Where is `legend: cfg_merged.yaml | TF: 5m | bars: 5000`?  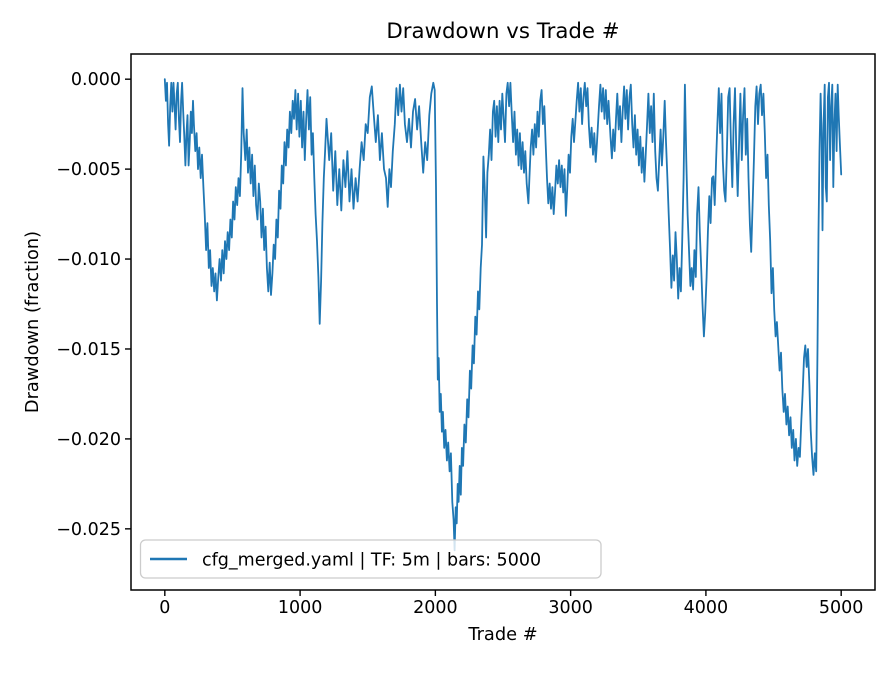 legend: cfg_merged.yaml | TF: 5m | bars: 5000 is located at coordinates (370, 559).